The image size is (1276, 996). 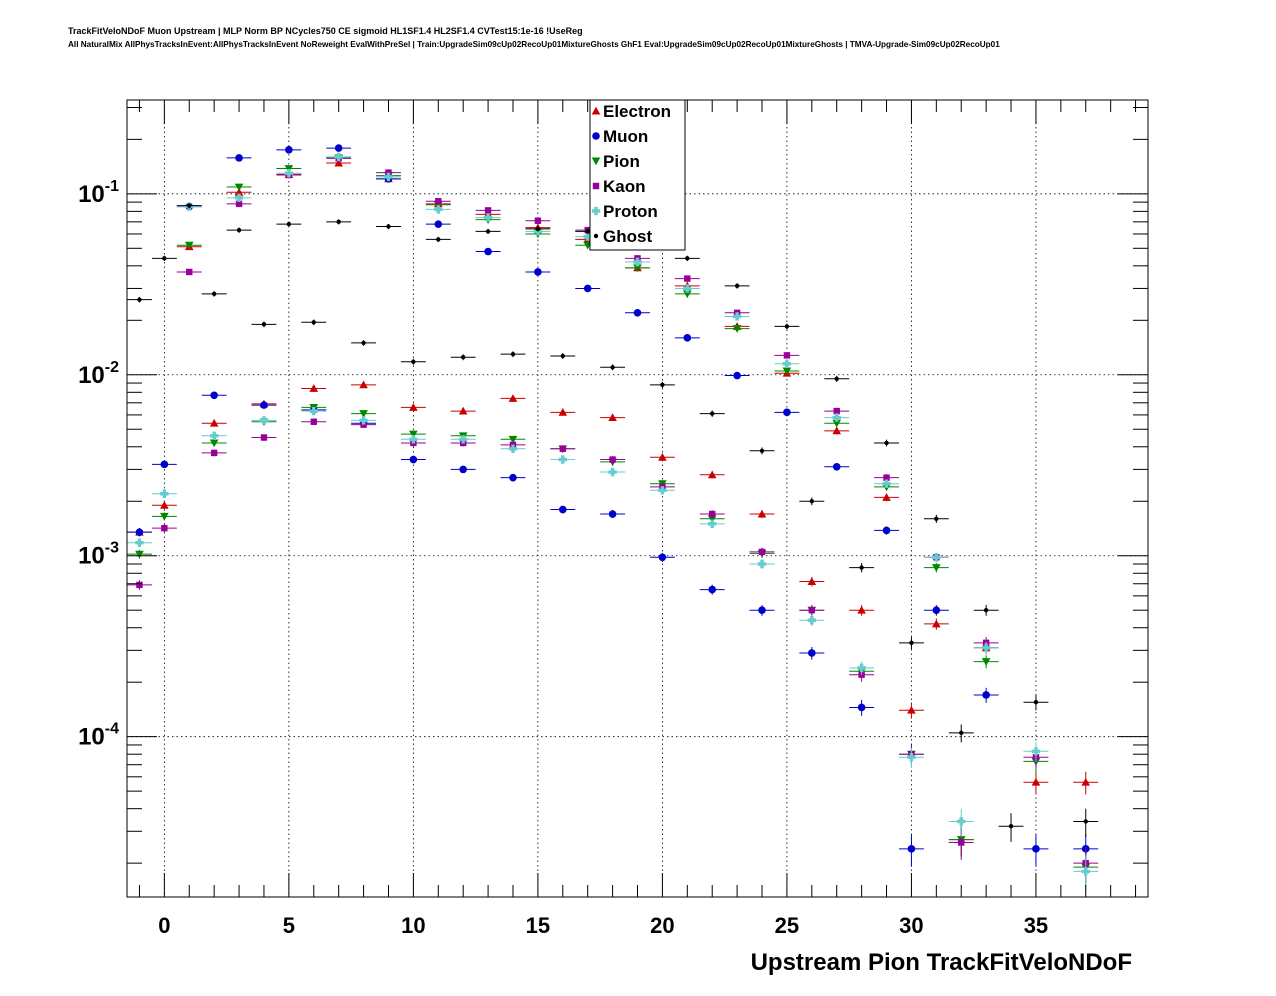 What do you see at coordinates (596, 236) in the screenshot?
I see `legend-marker` at bounding box center [596, 236].